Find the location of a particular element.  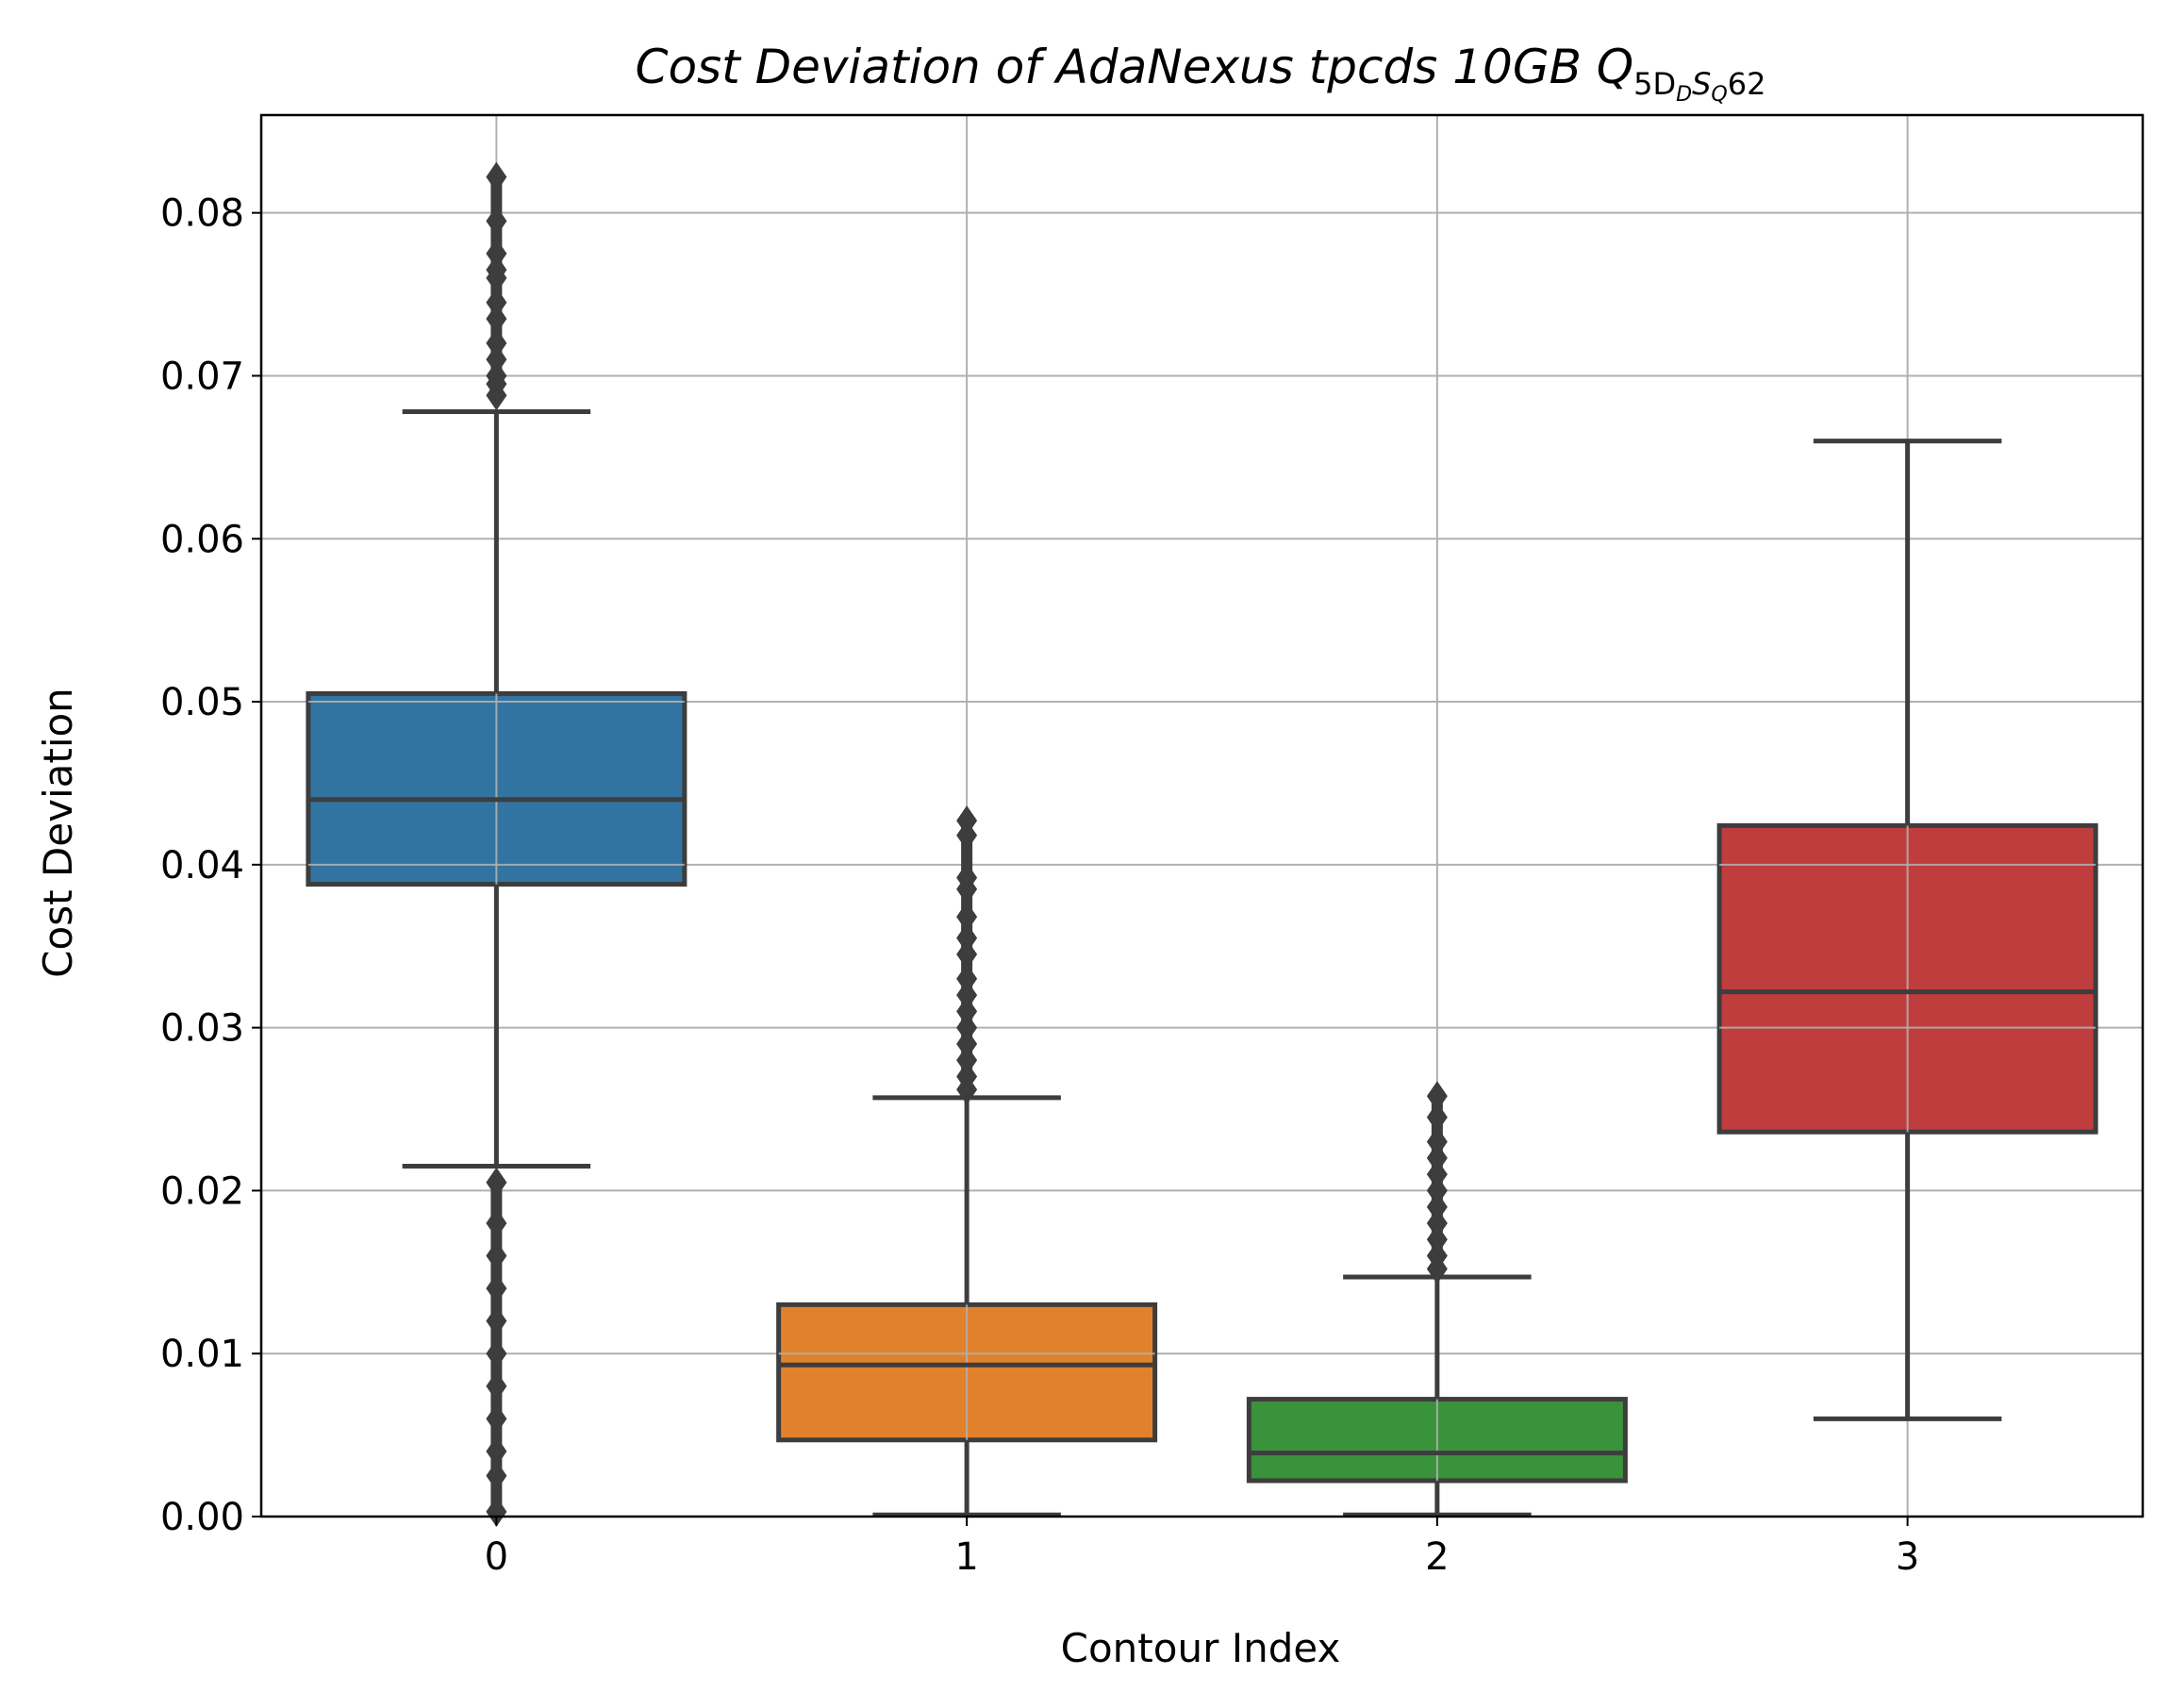

x-tick-label: 2 is located at coordinates (1437, 1557).